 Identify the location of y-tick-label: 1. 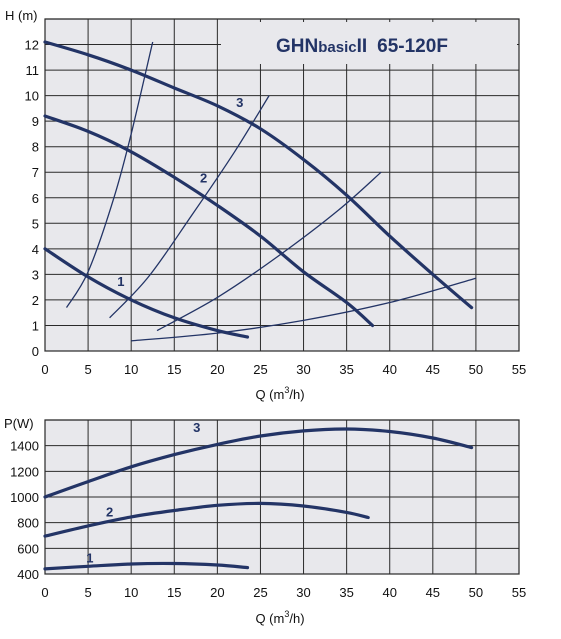
(35, 325).